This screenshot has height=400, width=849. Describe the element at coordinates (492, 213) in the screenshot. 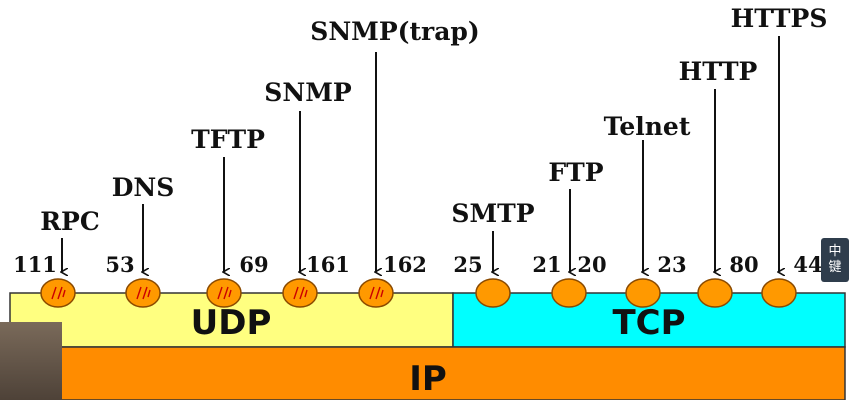

I see `service-label-smtp: SMTP` at that location.